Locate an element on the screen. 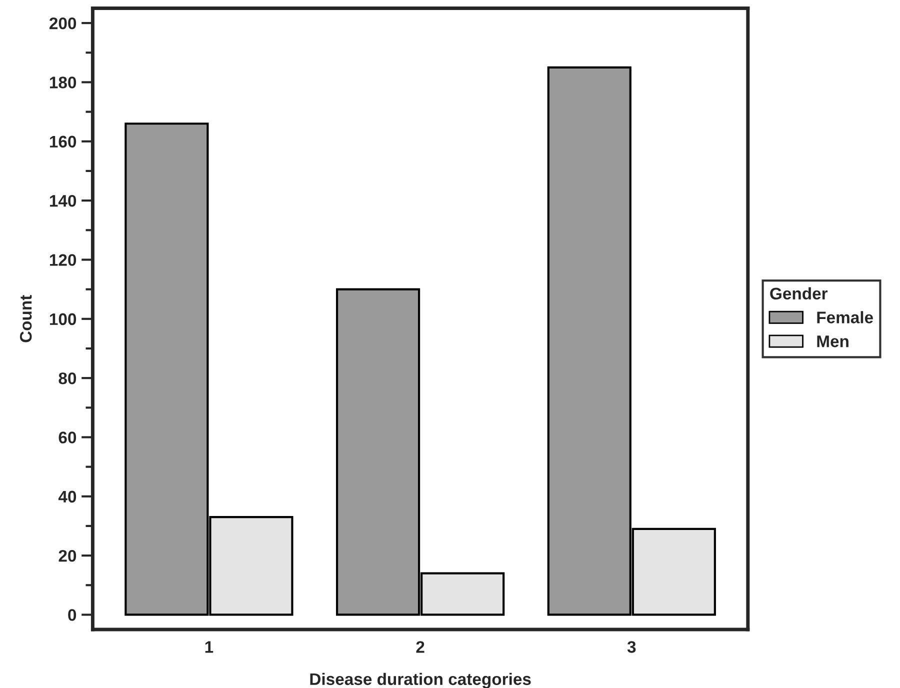  y-tick-label: 120 is located at coordinates (63, 260).